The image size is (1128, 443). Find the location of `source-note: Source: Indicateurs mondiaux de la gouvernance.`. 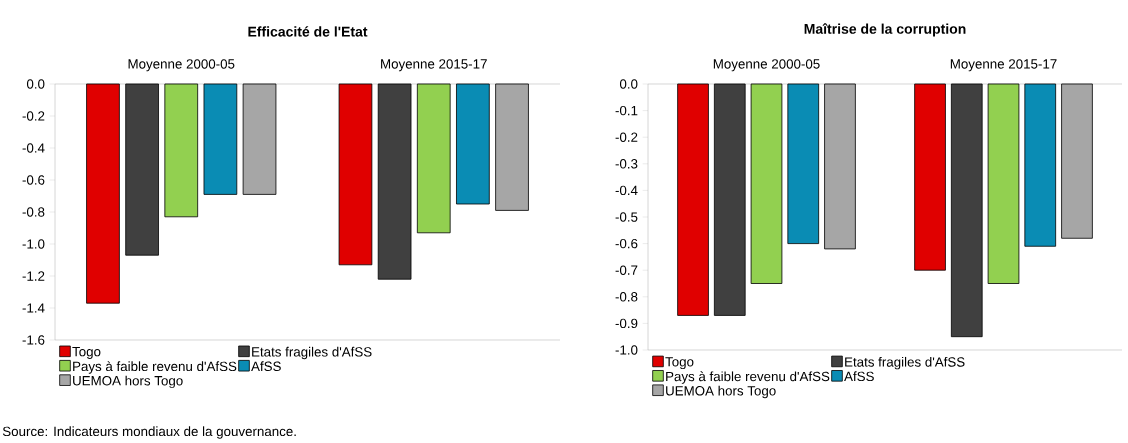

source-note: Source: Indicateurs mondiaux de la gouvernance. is located at coordinates (149, 432).